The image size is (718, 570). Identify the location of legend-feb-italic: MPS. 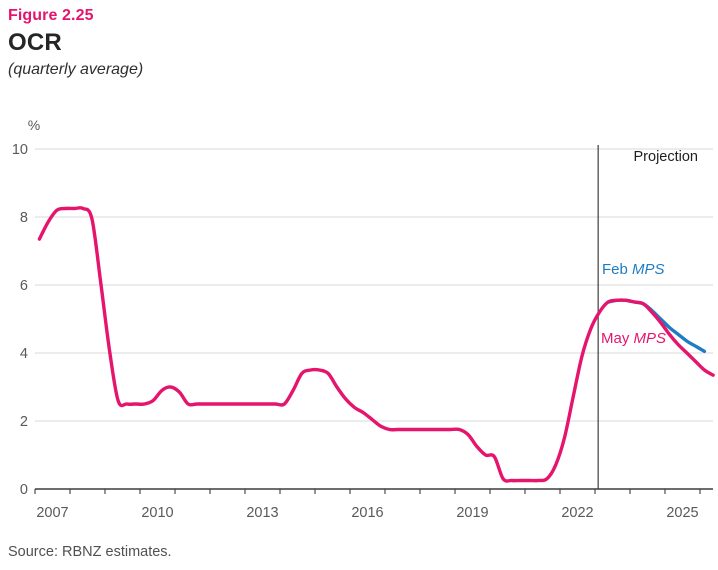
(648, 269).